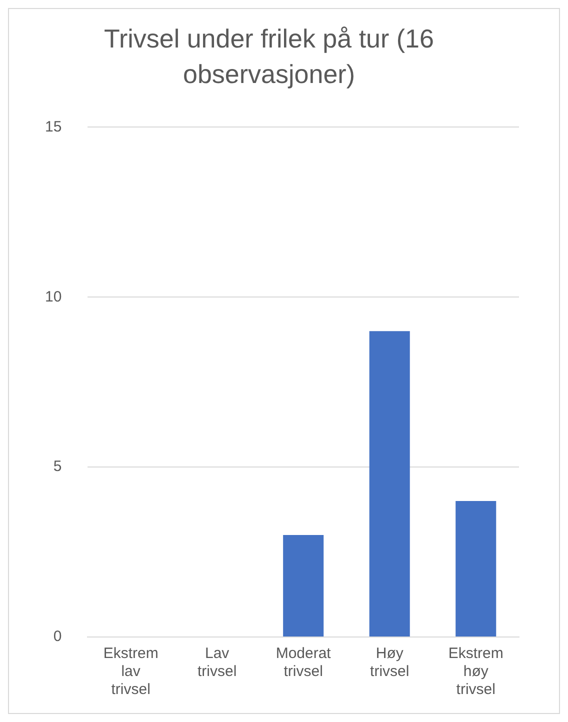 This screenshot has height=722, width=568. What do you see at coordinates (57, 467) in the screenshot?
I see `y-tick-label: 5` at bounding box center [57, 467].